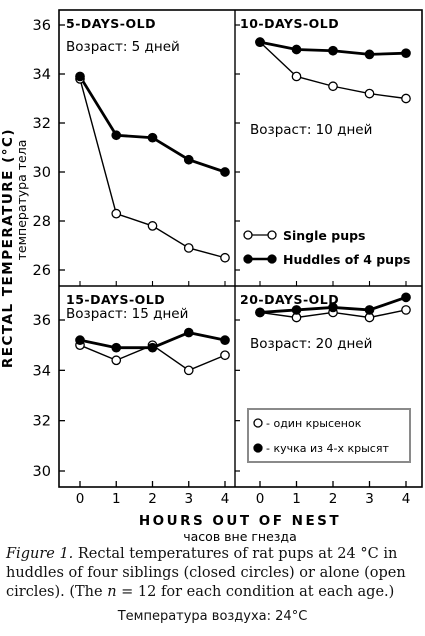 This screenshot has width=425, height=636. What do you see at coordinates (311, 130) in the screenshot?
I see `panel-annotation: Возраст: 10 дней` at bounding box center [311, 130].